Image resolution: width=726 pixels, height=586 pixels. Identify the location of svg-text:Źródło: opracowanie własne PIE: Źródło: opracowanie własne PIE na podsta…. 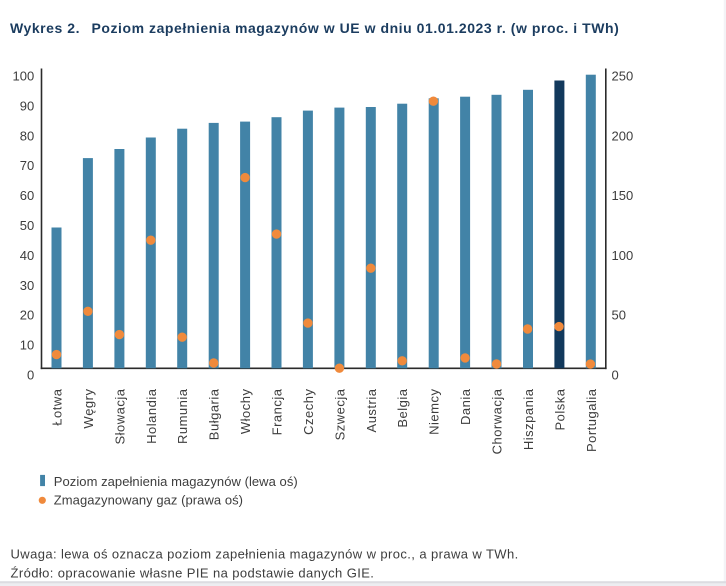
(193, 573).